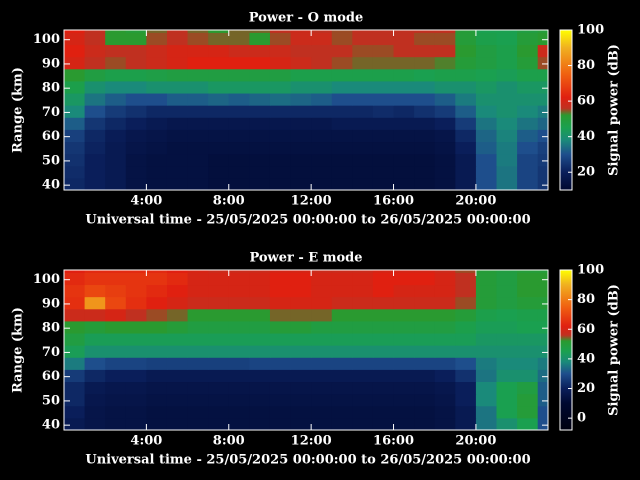  Describe the element at coordinates (46, 279) in the screenshot. I see `y-tick-label: 100` at that location.